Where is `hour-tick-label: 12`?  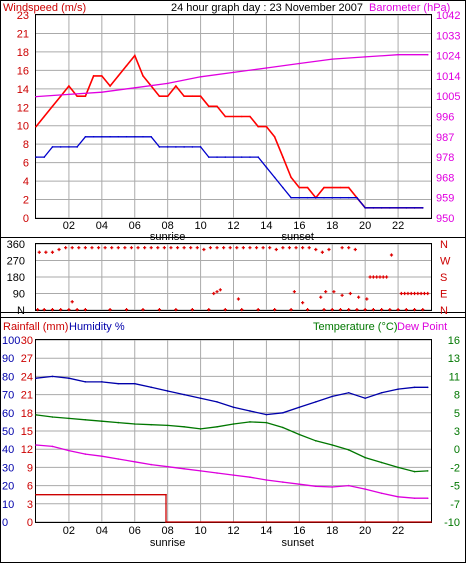 hour-tick-label: 12 is located at coordinates (233, 531).